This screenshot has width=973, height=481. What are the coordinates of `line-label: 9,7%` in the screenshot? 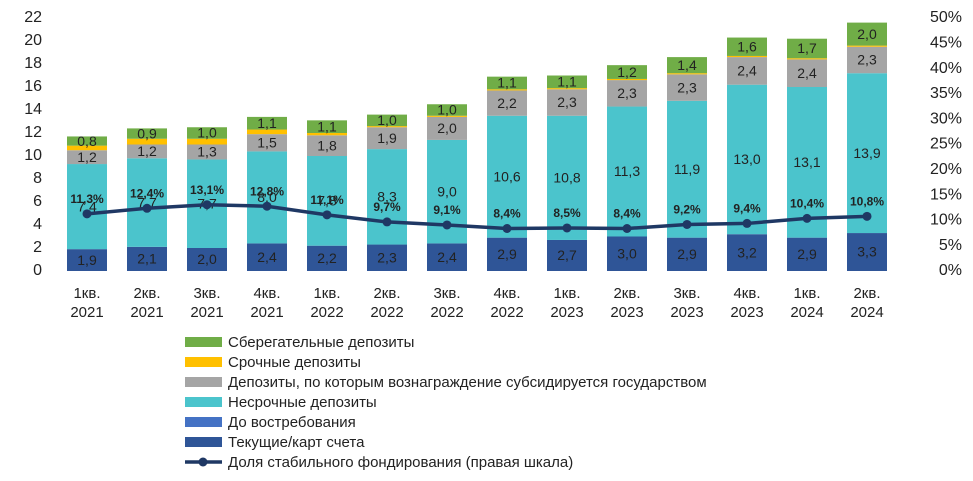 It's located at (387, 207).